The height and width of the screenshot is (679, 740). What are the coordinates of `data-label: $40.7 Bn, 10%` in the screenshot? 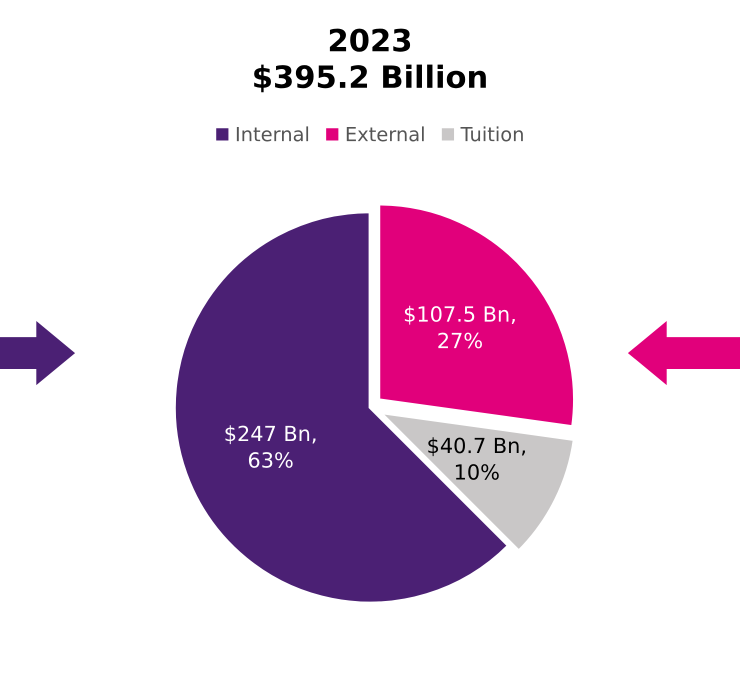 It's located at (476, 458).